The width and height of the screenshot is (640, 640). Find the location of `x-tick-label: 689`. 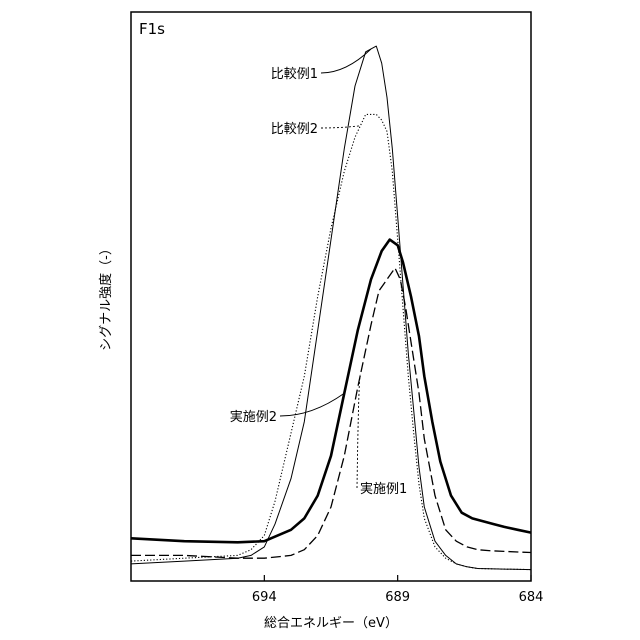

x-tick-label: 689 is located at coordinates (397, 597).